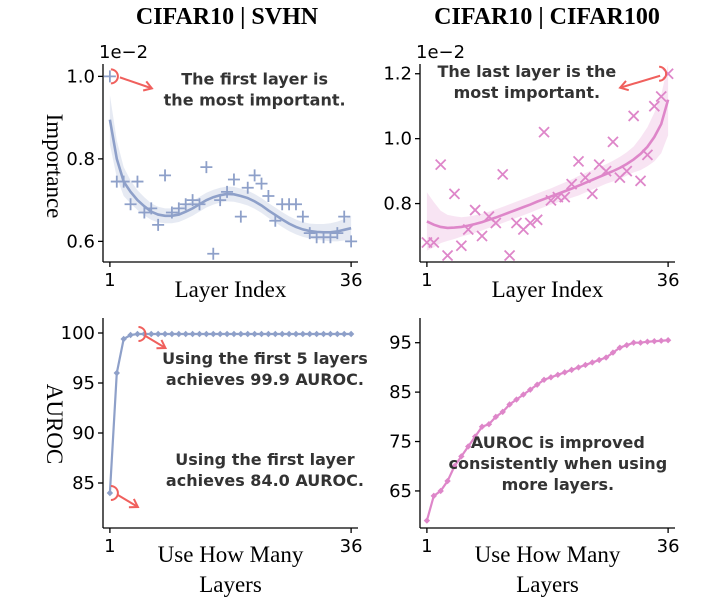  Describe the element at coordinates (264, 459) in the screenshot. I see `annotation-line: Using the first layer` at that location.